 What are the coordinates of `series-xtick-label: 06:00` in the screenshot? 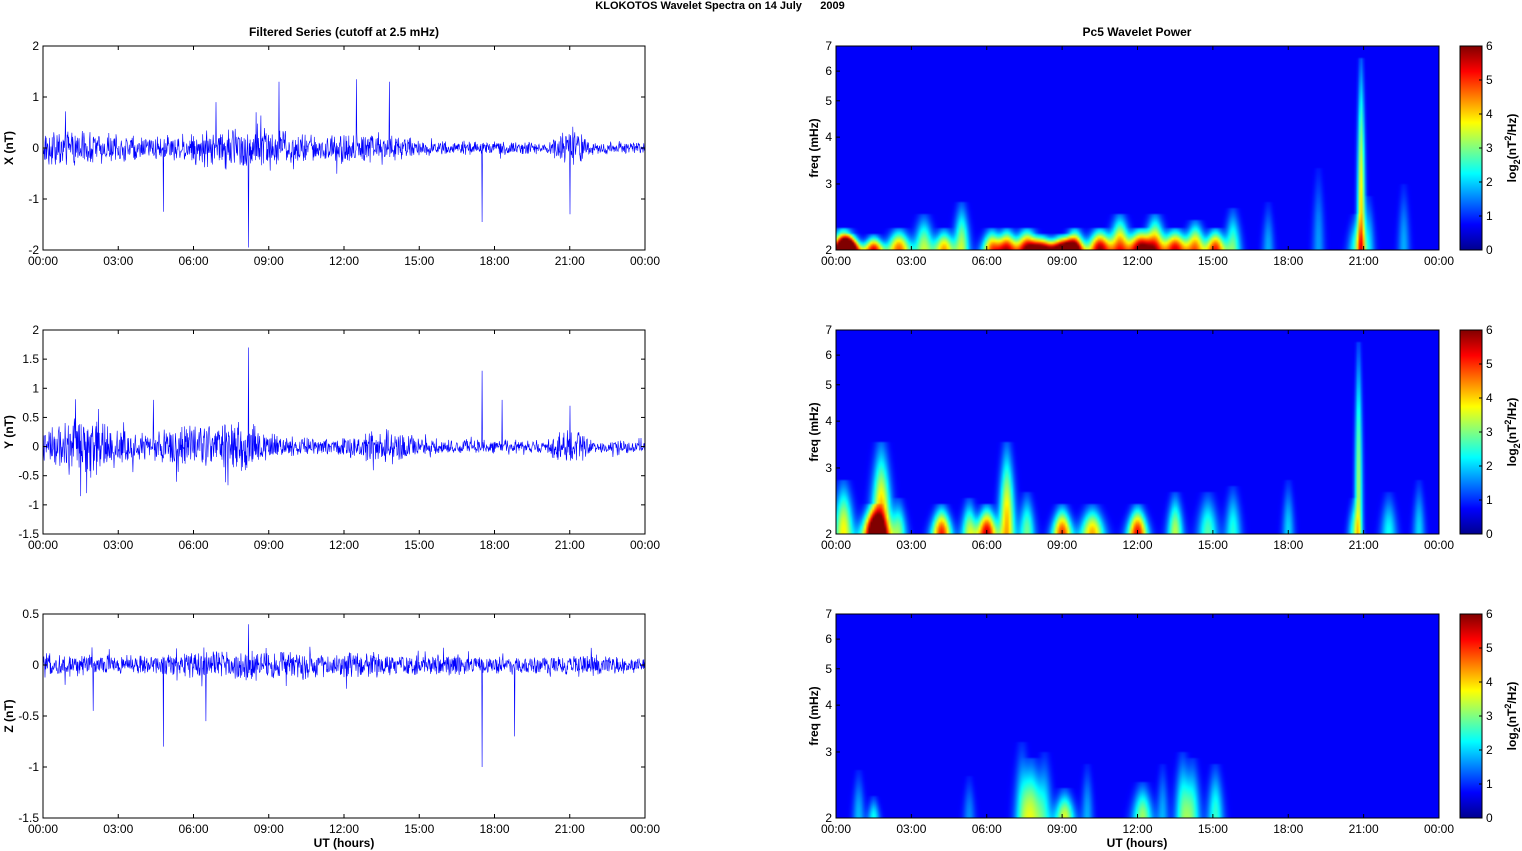 It's located at (193, 261).